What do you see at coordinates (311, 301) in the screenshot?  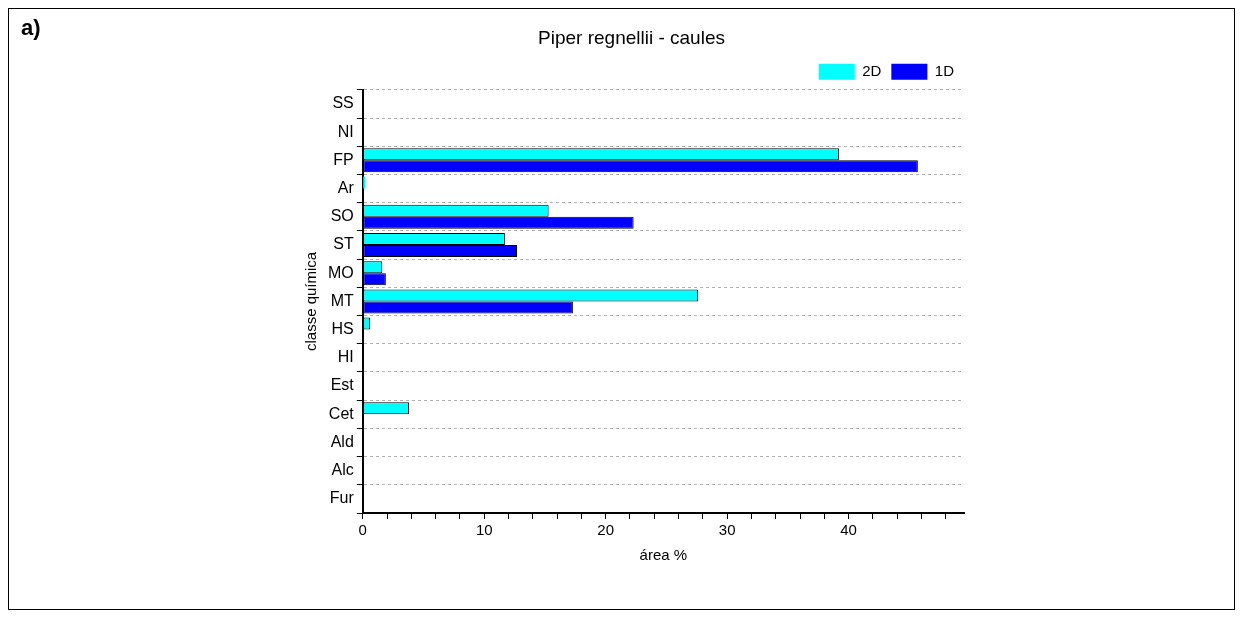 I see `y-axis-title: classe química` at bounding box center [311, 301].